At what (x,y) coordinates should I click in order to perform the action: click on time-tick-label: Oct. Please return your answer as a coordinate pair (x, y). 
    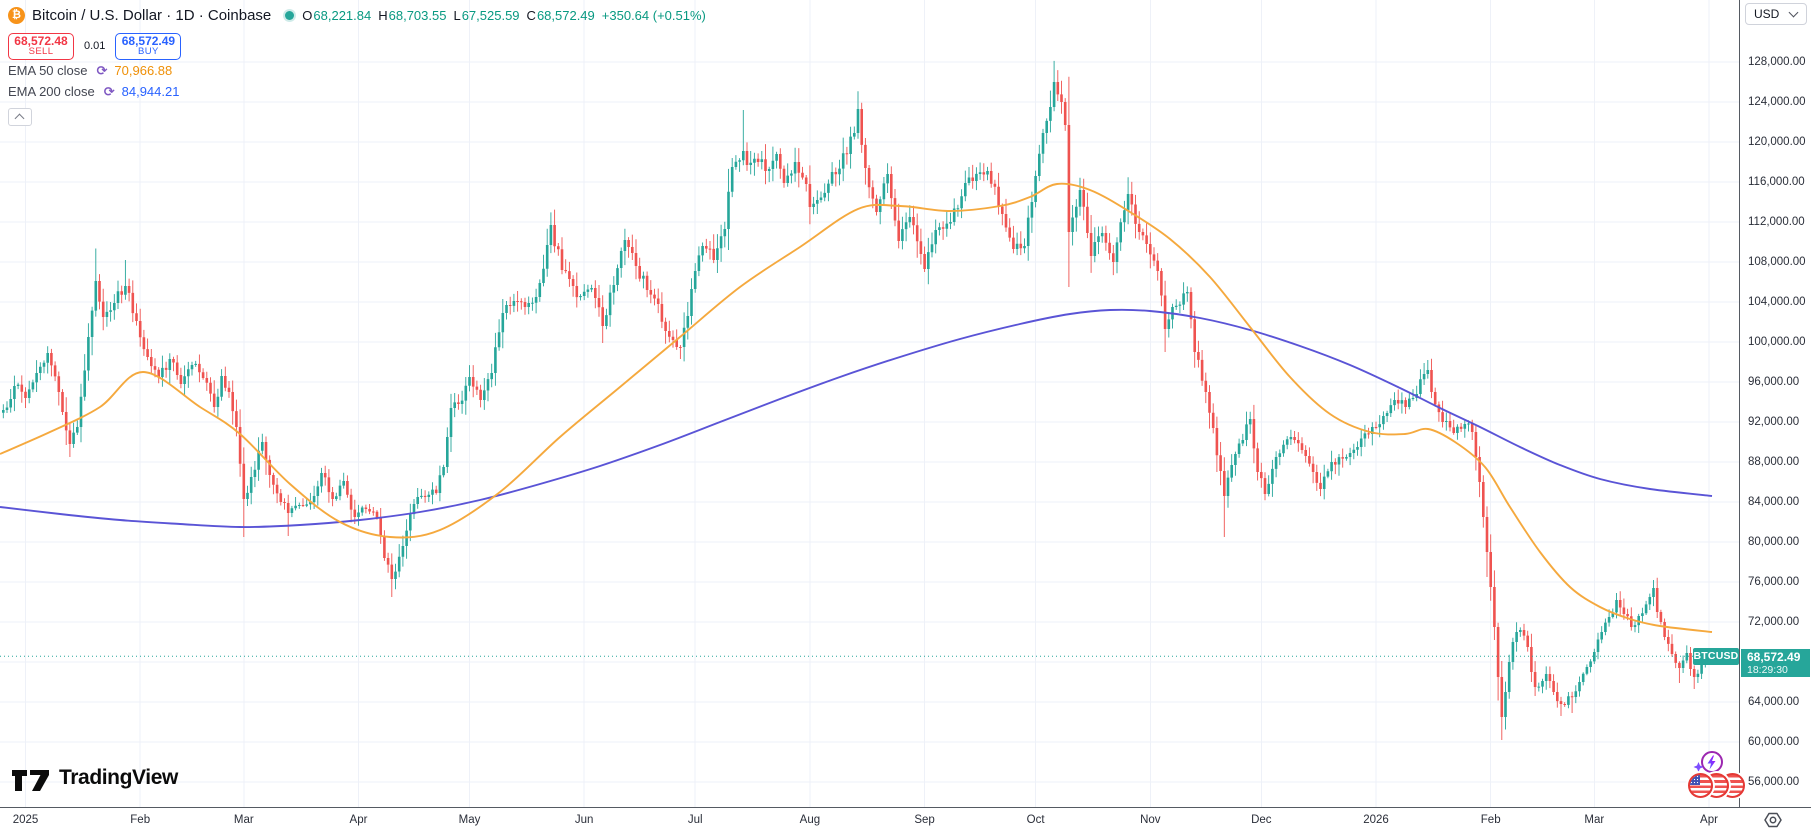
    Looking at the image, I should click on (1035, 819).